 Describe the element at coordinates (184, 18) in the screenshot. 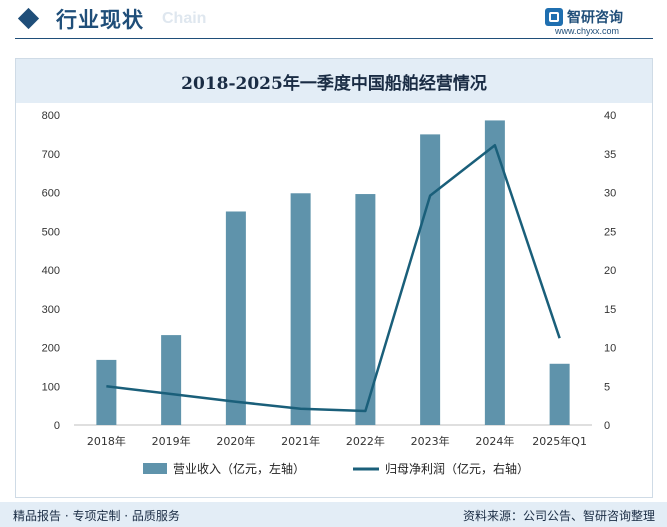

I see `section-ghost-text: Chain` at that location.